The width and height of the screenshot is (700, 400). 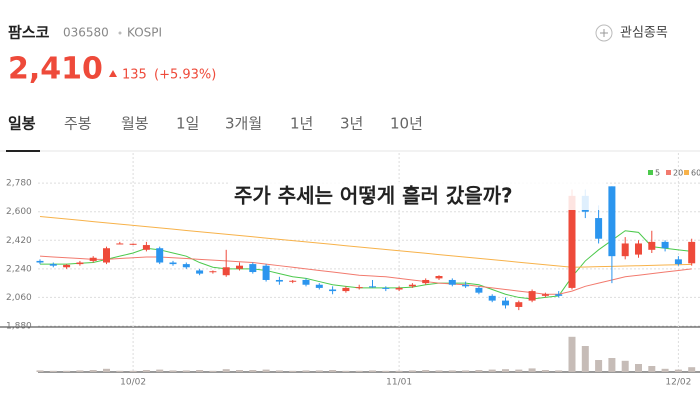 I want to click on y-tick-label: 2,060, so click(x=19, y=298).